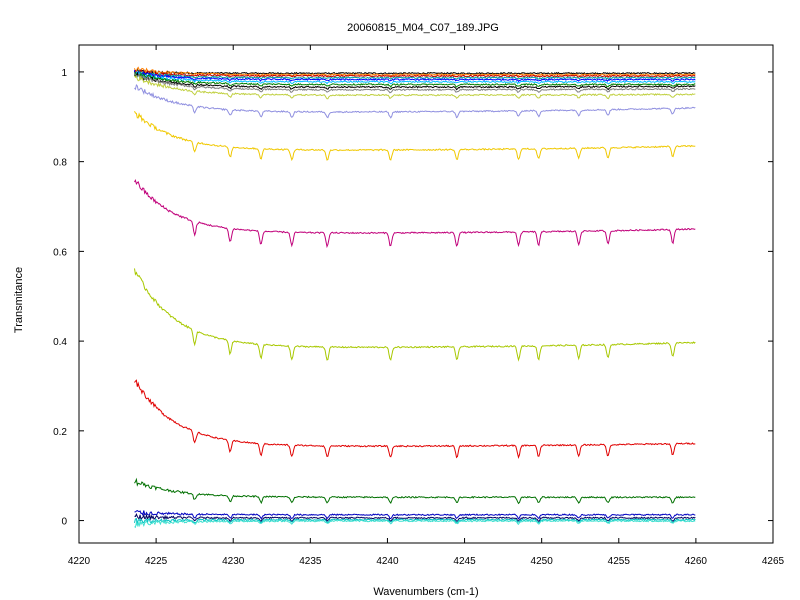 The image size is (800, 600). I want to click on y-tick-label: 1, so click(64, 73).